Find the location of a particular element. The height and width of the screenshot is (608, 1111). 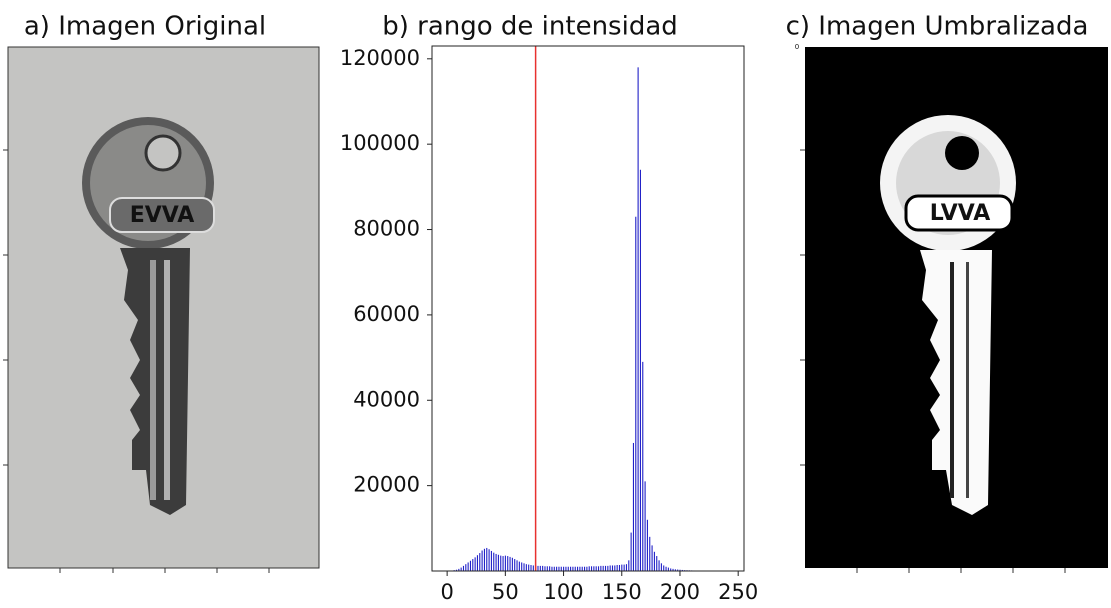

key-engraving: LVVA is located at coordinates (960, 213).